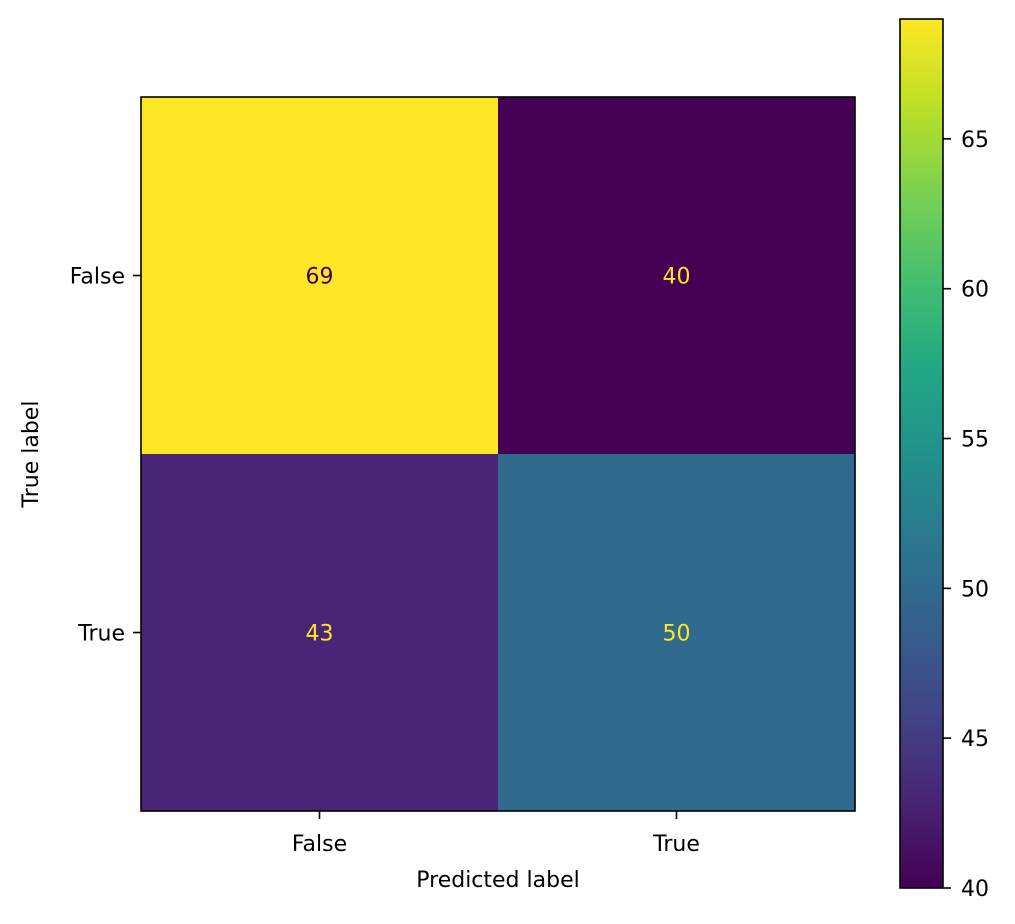 Image resolution: width=1015 pixels, height=924 pixels. I want to click on cell-value-label: 43, so click(320, 634).